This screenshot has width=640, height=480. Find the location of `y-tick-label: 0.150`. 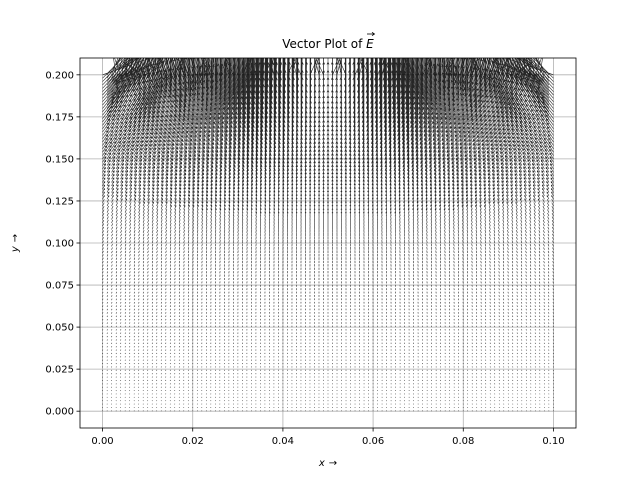

y-tick-label: 0.150 is located at coordinates (59, 159).